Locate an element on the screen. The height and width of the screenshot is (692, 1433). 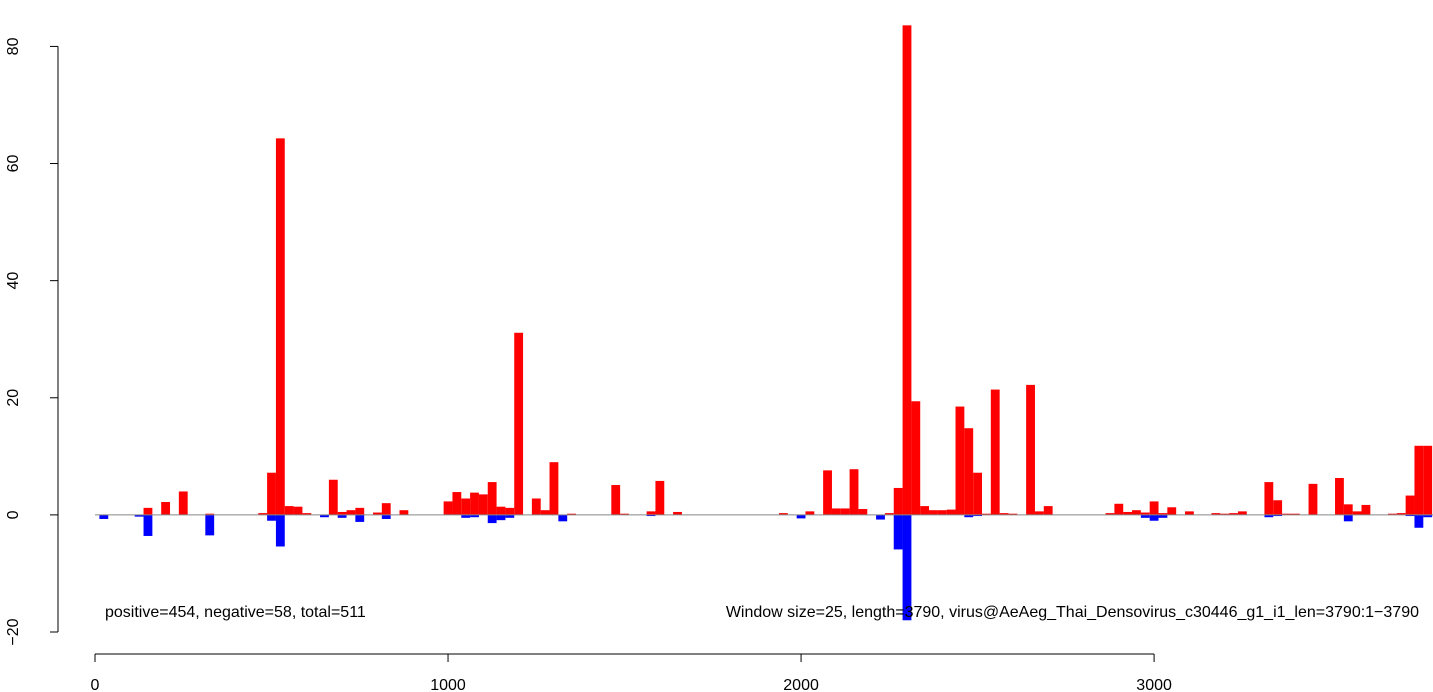
y-tick-label: 0 is located at coordinates (13, 514).